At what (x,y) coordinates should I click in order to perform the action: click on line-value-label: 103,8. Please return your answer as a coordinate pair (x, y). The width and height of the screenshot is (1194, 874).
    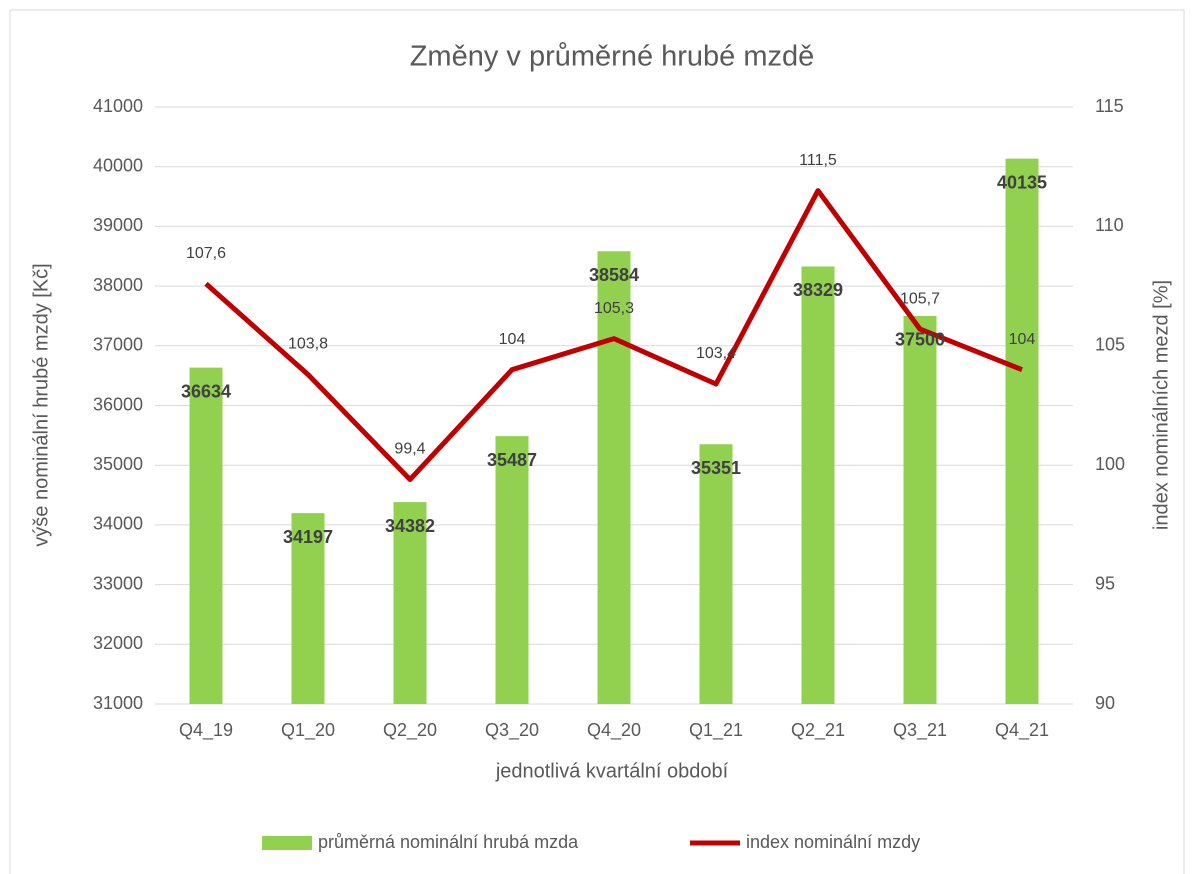
    Looking at the image, I should click on (308, 344).